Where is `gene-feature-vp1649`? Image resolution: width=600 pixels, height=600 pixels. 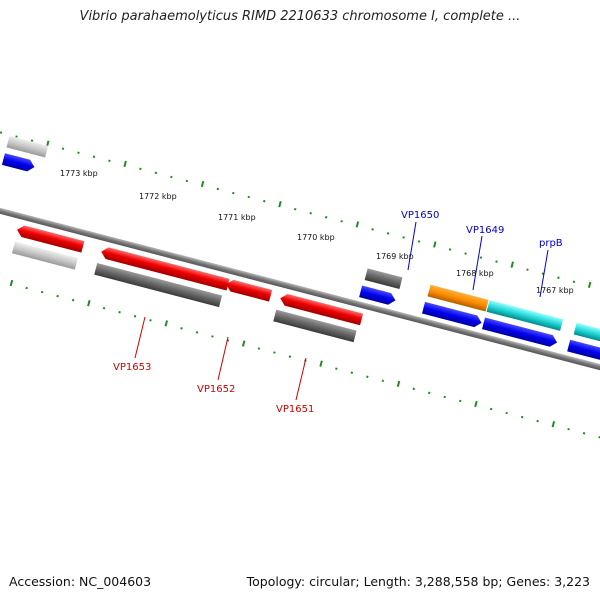 gene-feature-vp1649 is located at coordinates (452, 315).